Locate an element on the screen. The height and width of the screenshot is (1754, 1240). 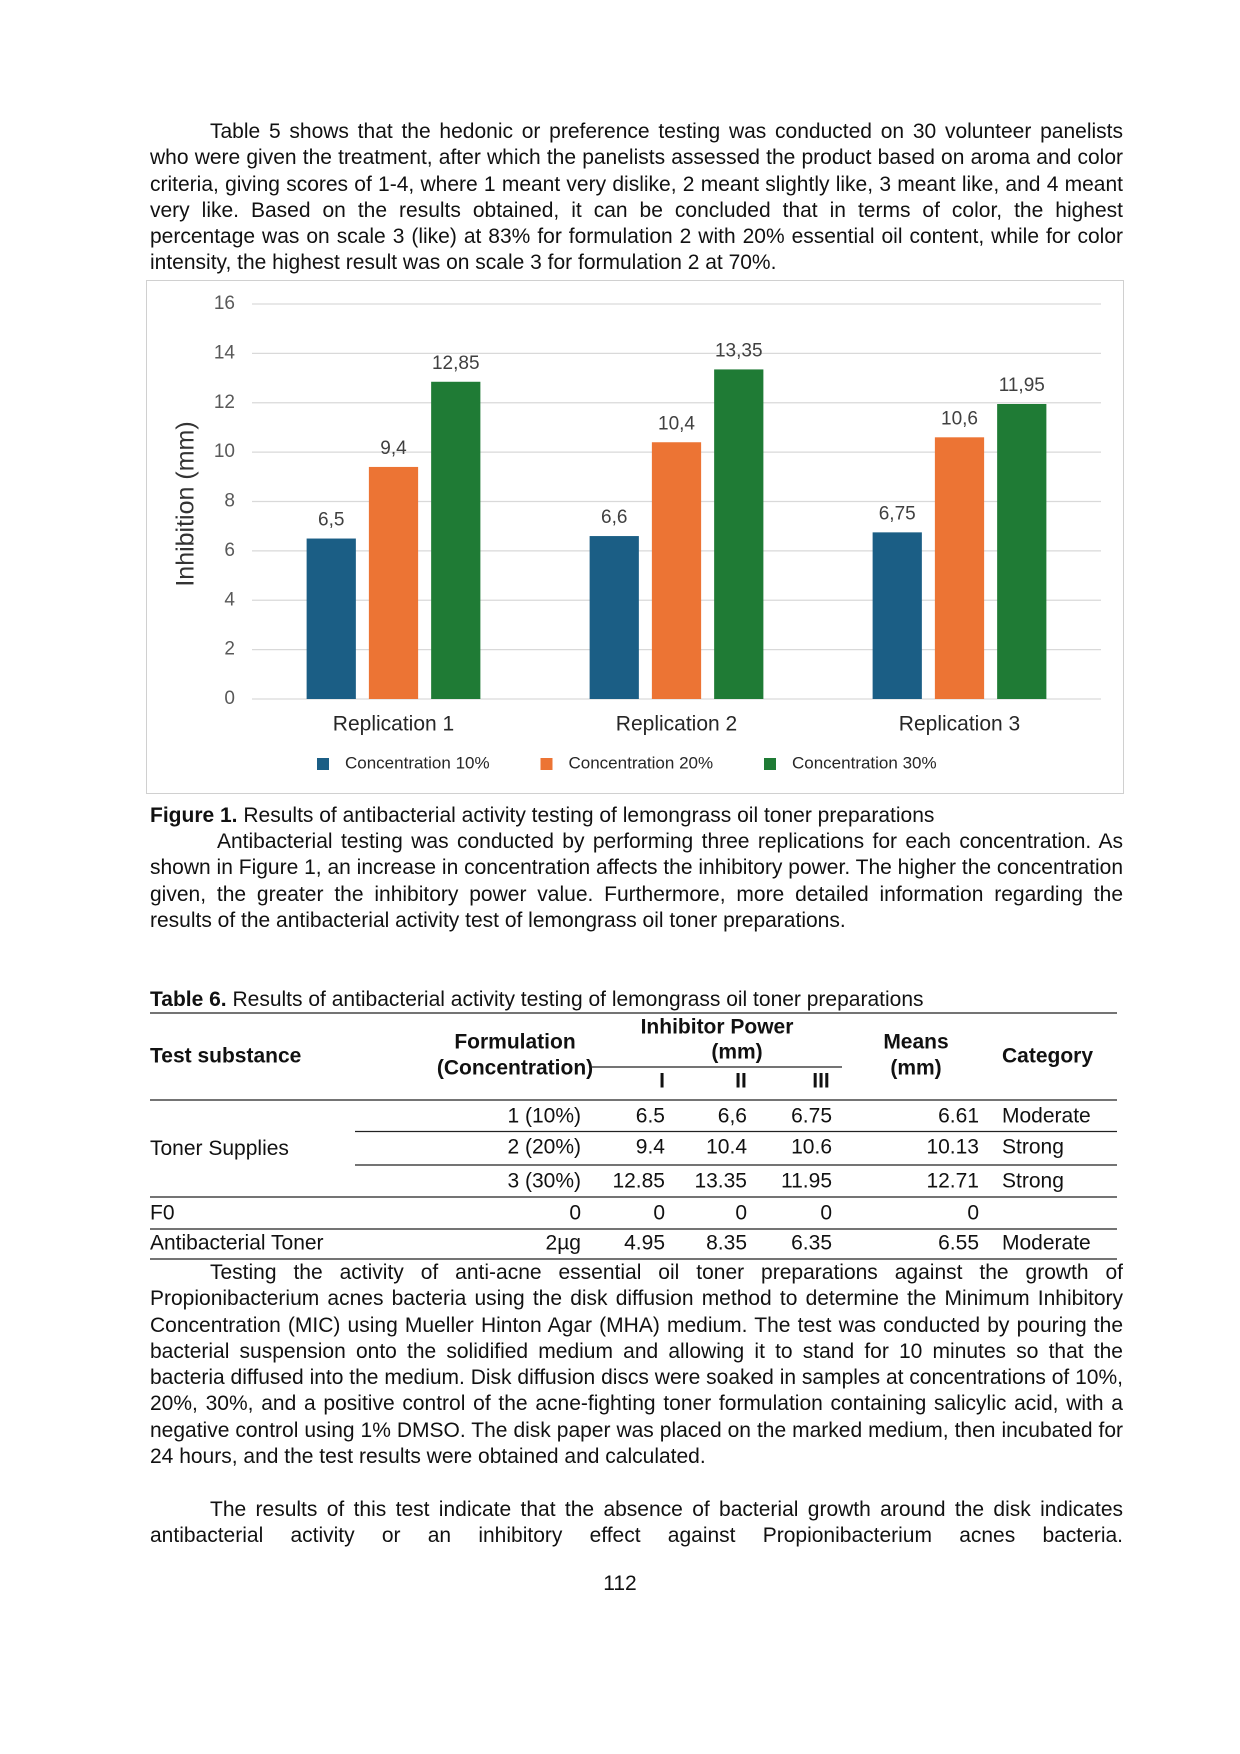
cell: 6.5 is located at coordinates (650, 1116).